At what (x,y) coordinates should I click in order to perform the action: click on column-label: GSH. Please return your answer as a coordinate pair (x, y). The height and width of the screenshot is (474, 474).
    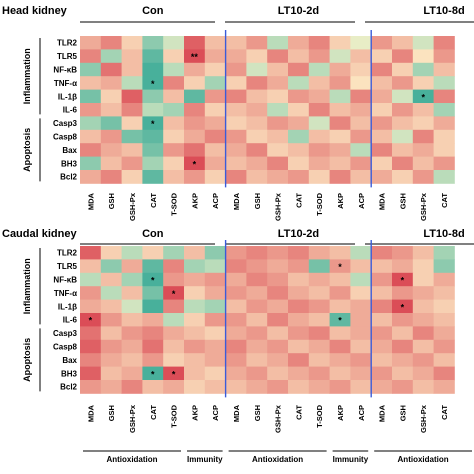
    Looking at the image, I should click on (111, 413).